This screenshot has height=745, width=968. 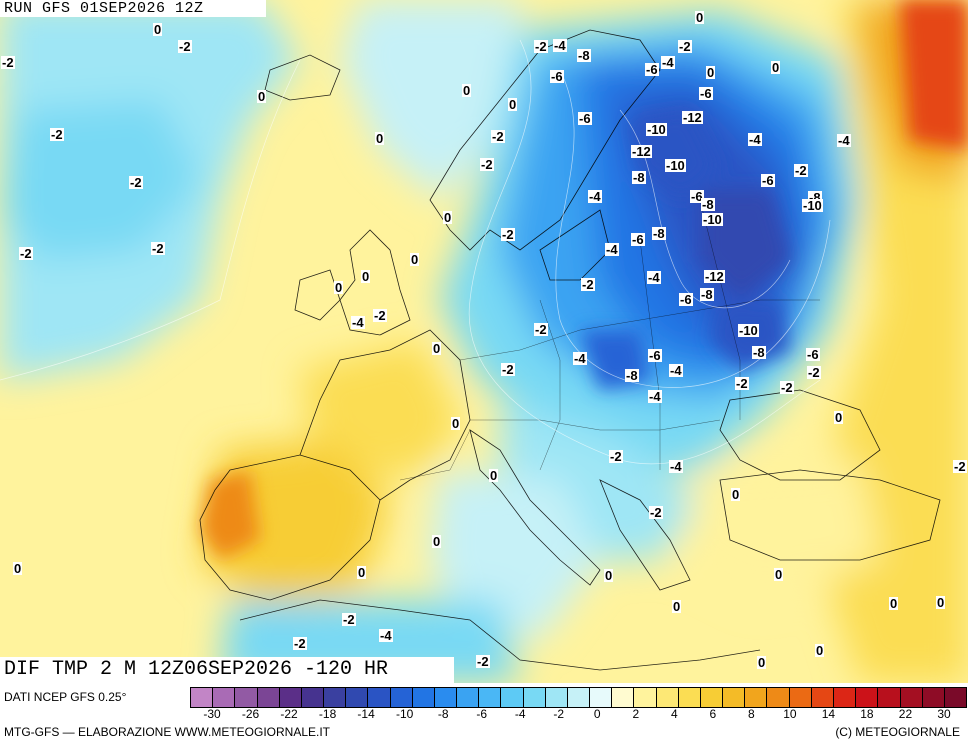 What do you see at coordinates (327, 714) in the screenshot?
I see `color-scale-tick-label: -18` at bounding box center [327, 714].